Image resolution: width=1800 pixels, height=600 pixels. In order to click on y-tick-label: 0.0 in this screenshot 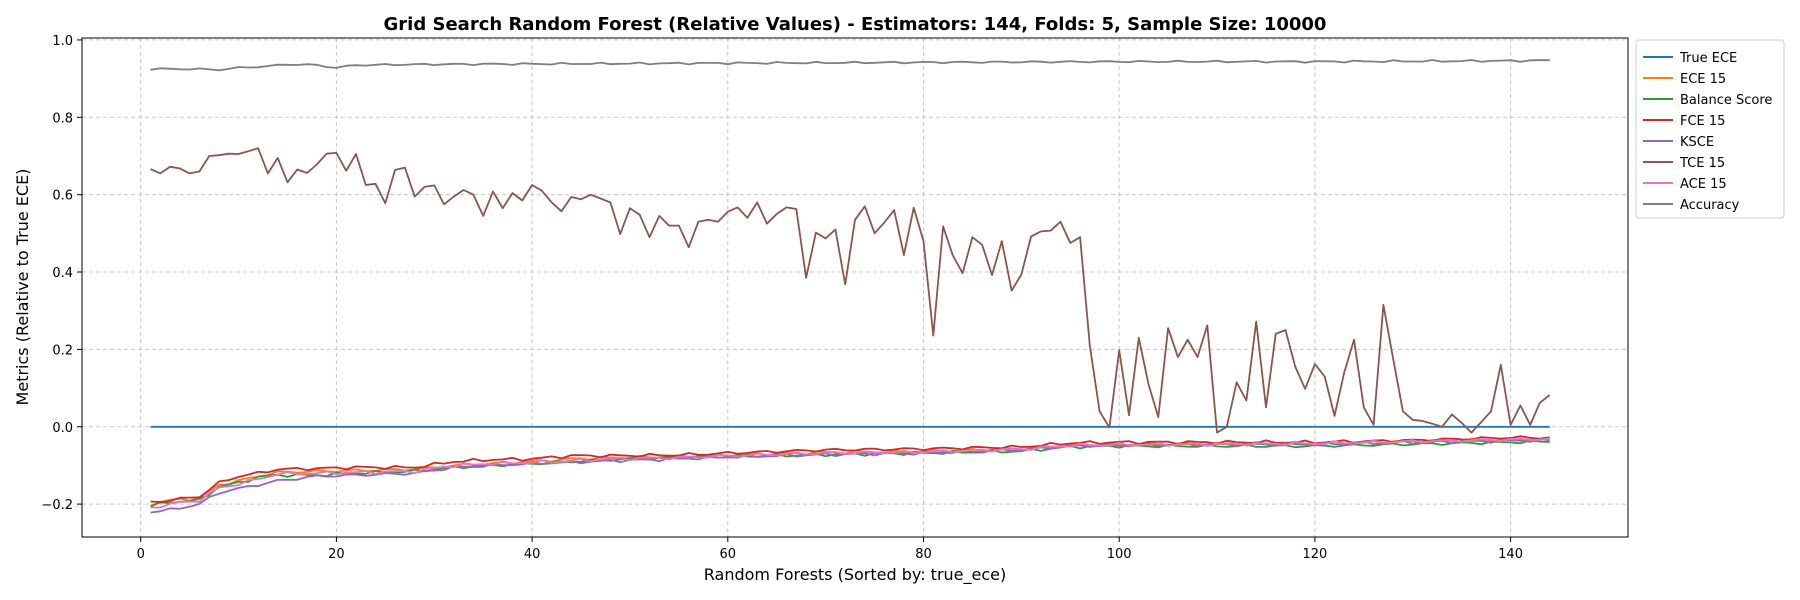, I will do `click(62, 428)`.